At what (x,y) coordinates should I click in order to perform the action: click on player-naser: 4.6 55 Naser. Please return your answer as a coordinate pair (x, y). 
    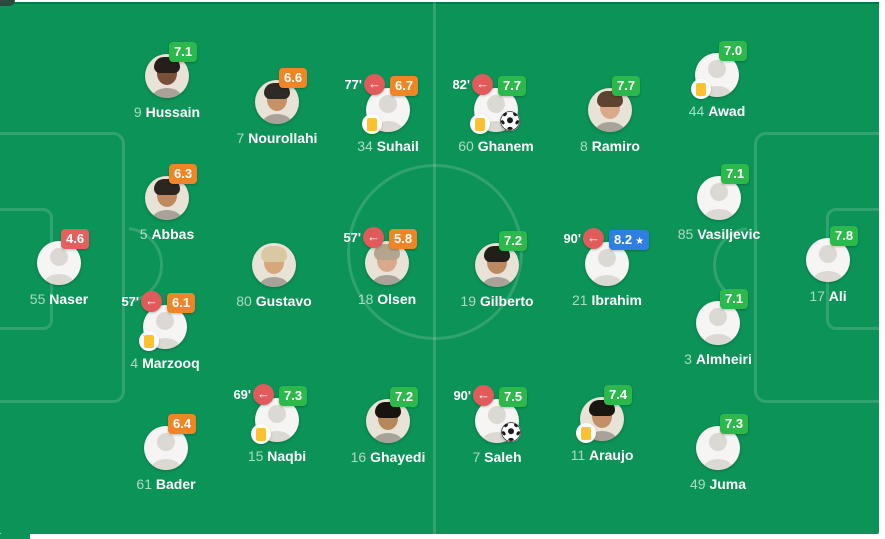
    Looking at the image, I should click on (69, 265).